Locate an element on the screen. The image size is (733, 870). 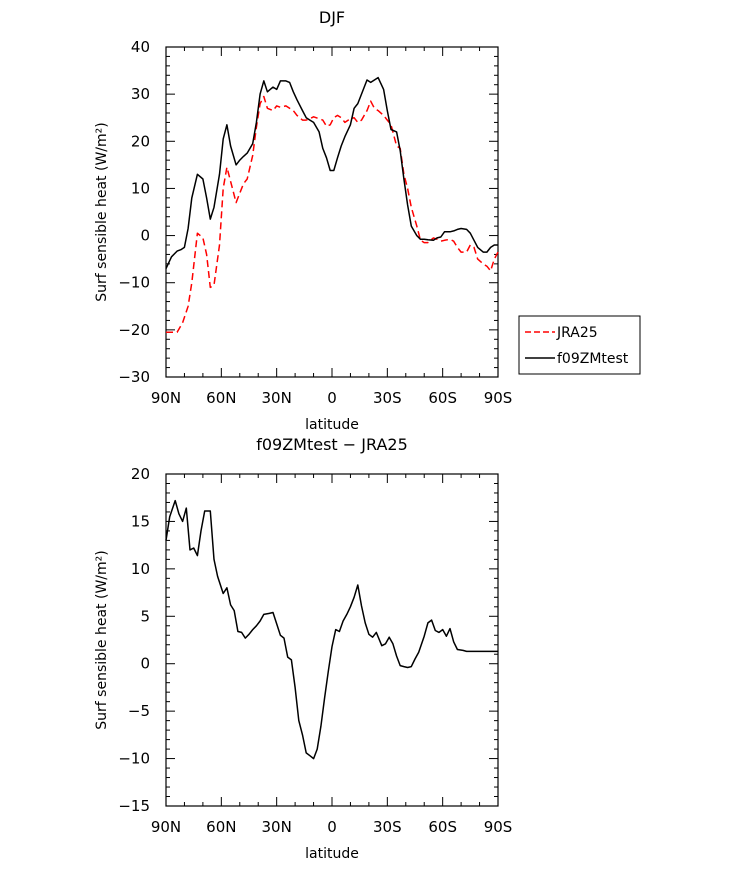
panel-2-series-line-difference is located at coordinates (331, 629).